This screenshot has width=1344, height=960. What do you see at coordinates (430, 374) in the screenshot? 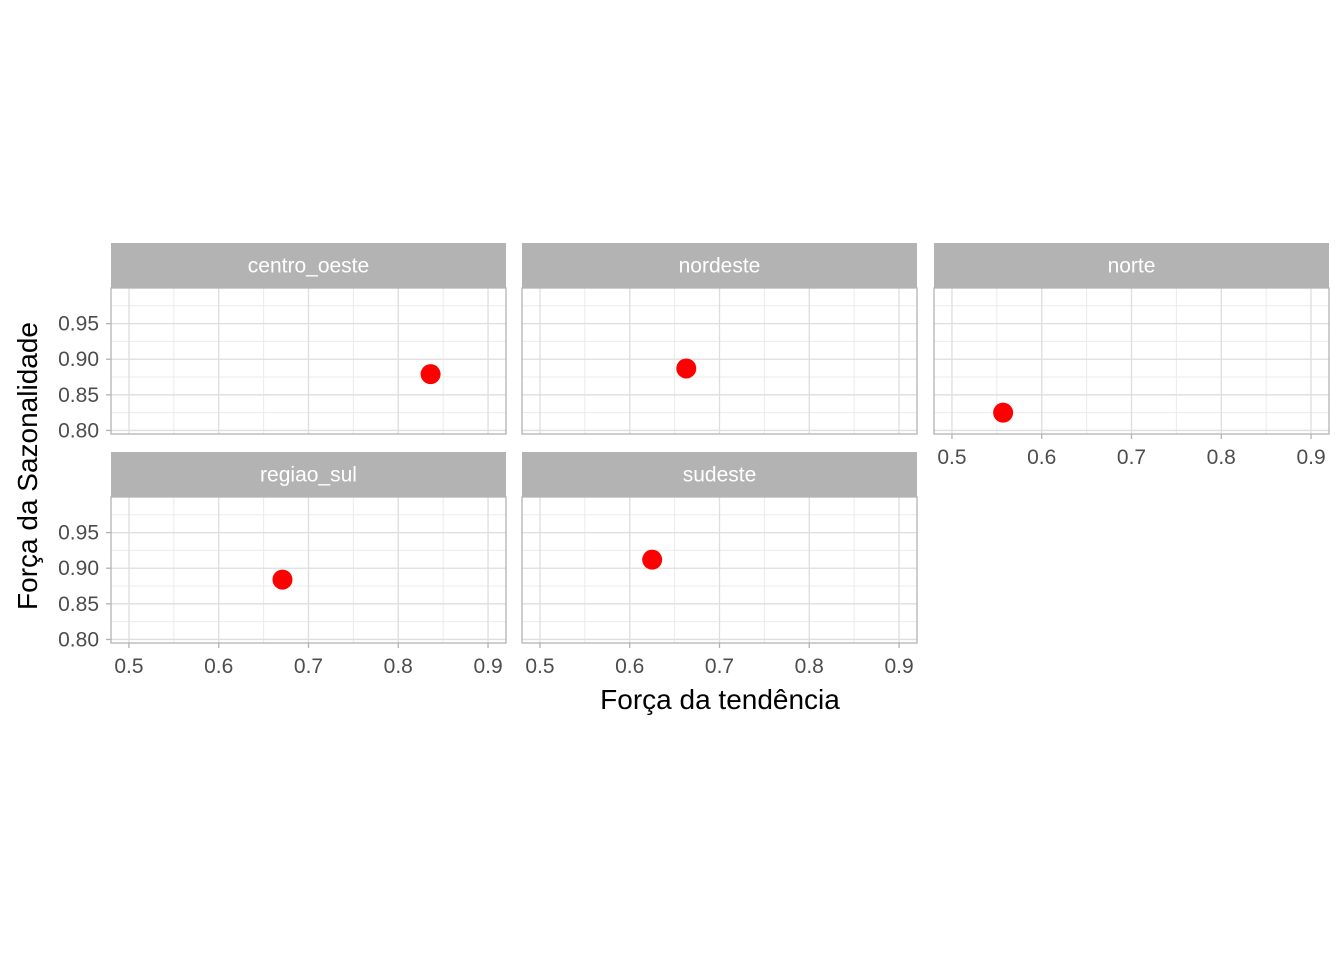
I see `data-point-centro_oeste` at bounding box center [430, 374].